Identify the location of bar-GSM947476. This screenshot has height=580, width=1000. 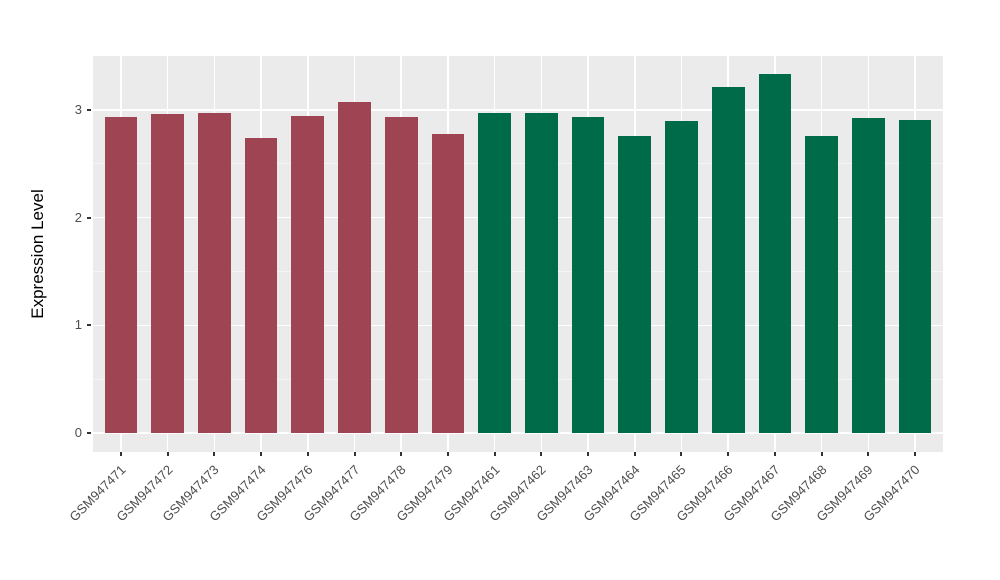
(308, 275).